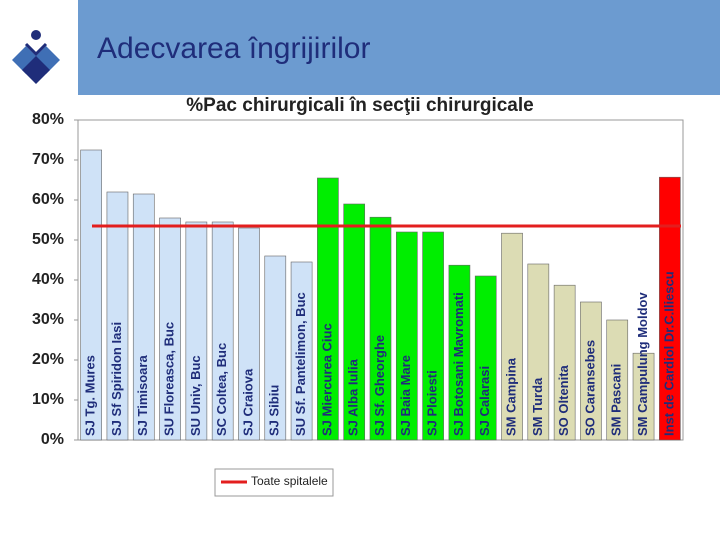 The image size is (720, 540). I want to click on chart-title: %Pac chirurgicali în secţii chirurgicale, so click(359, 105).